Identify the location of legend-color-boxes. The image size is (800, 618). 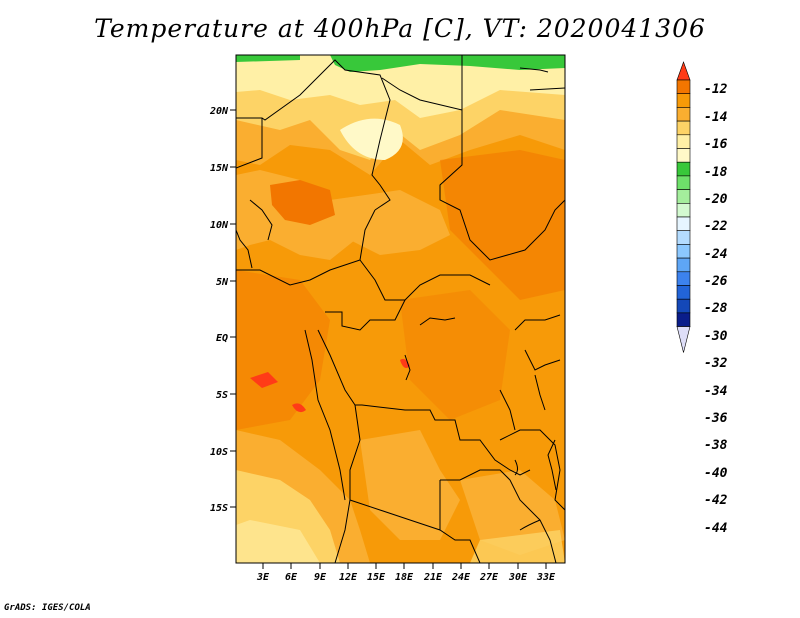
(683, 207).